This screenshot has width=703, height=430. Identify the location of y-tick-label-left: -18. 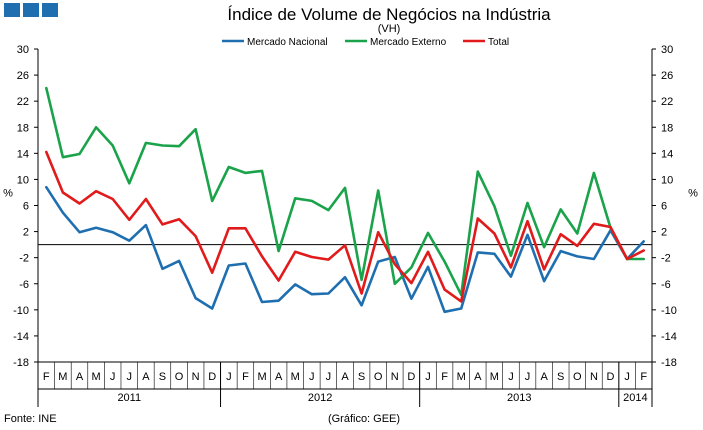
(21, 363).